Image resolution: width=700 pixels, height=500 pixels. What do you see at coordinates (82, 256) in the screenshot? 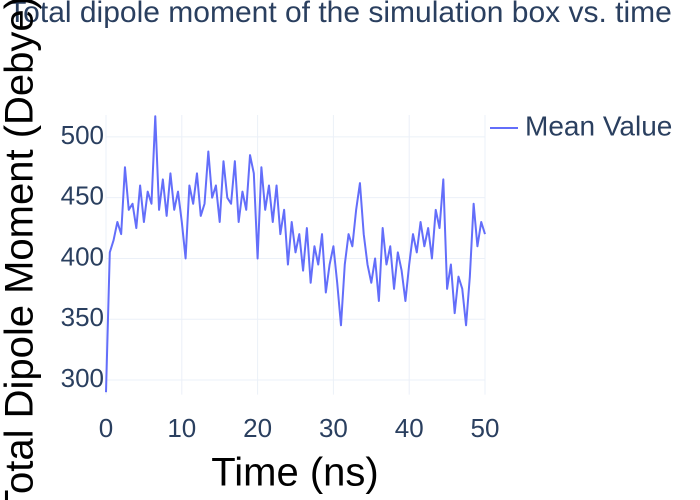
I see `y-tick-label: 400` at bounding box center [82, 256].